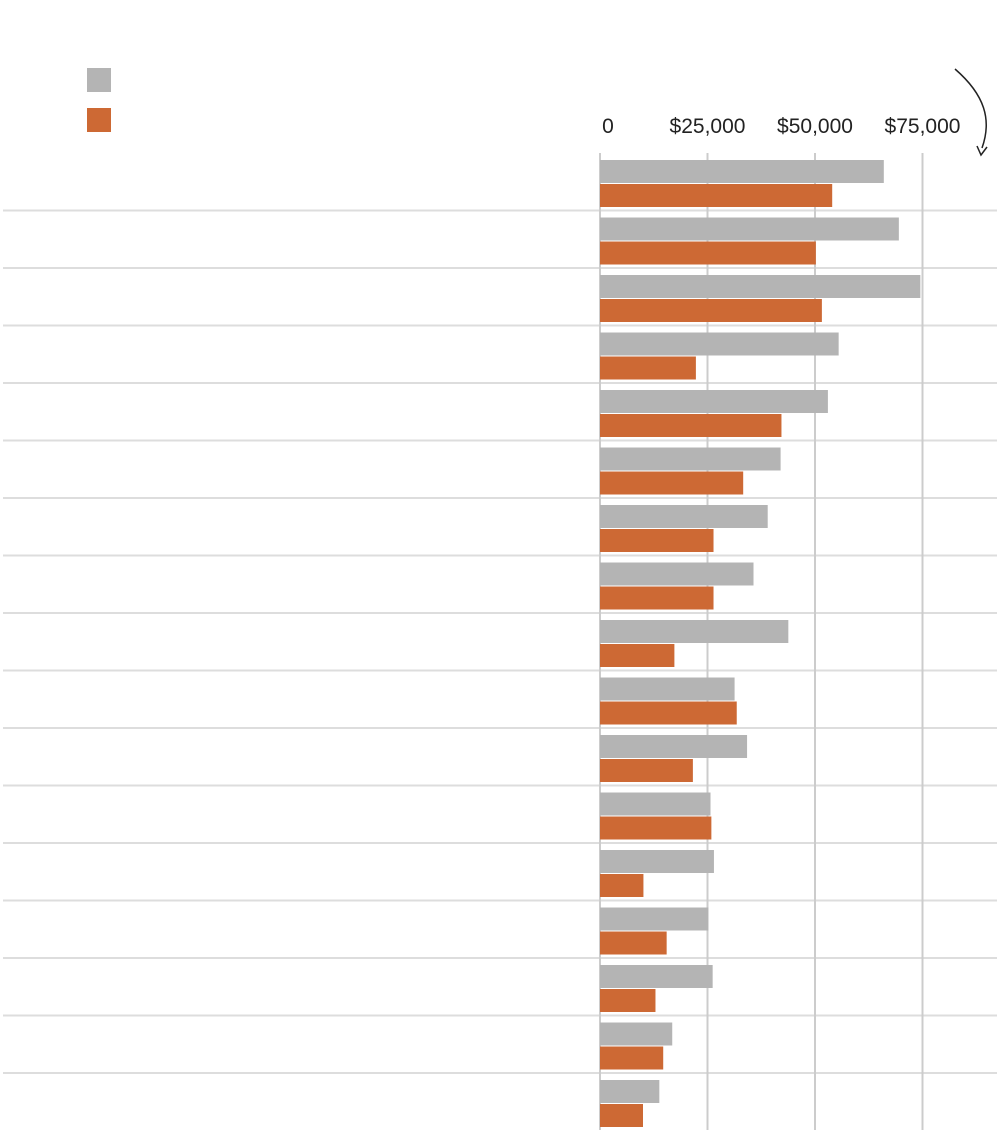 The image size is (1000, 1136). Describe the element at coordinates (608, 126) in the screenshot. I see `x-tick-label: 0` at that location.